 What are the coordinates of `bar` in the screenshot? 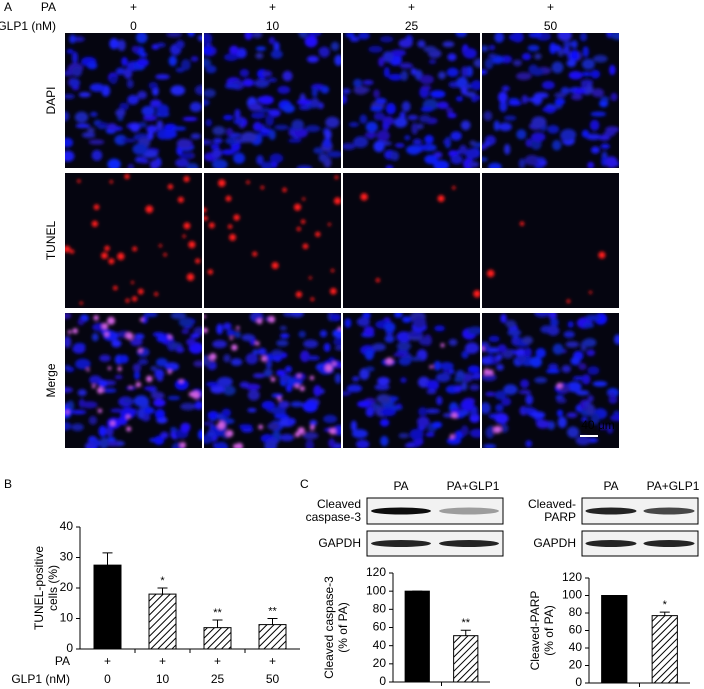 It's located at (162, 621).